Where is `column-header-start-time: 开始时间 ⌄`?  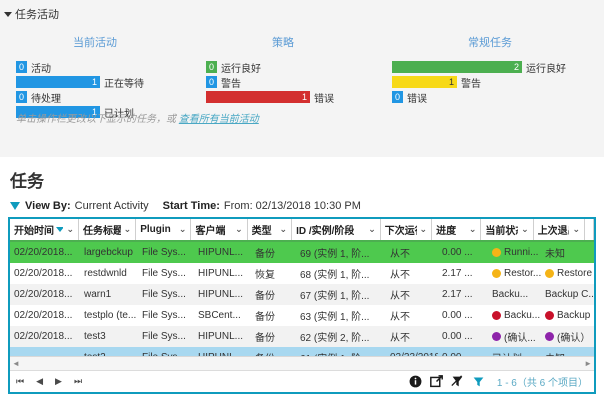
column-header-start-time: 开始时间 ⌄ is located at coordinates (45, 229).